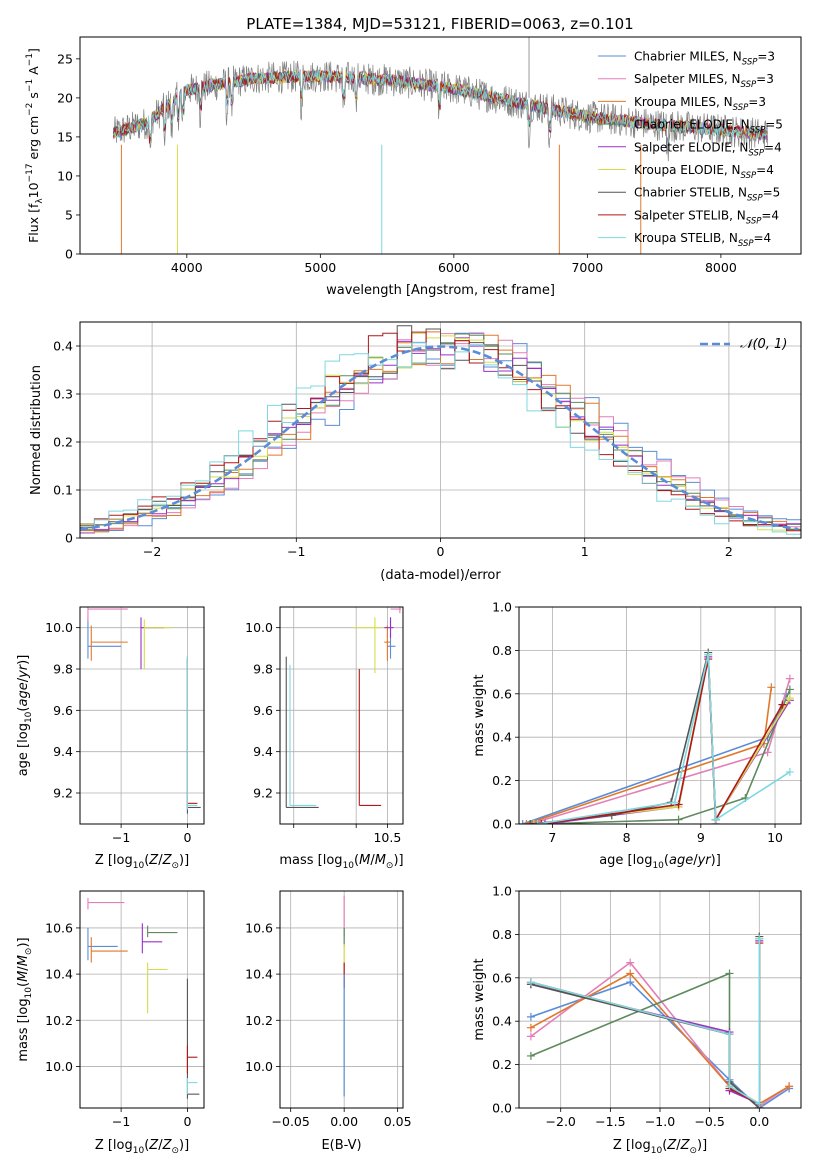 This screenshot has height=1170, width=819. What do you see at coordinates (36, 430) in the screenshot?
I see `y-axis-label: Normed distribution` at bounding box center [36, 430].